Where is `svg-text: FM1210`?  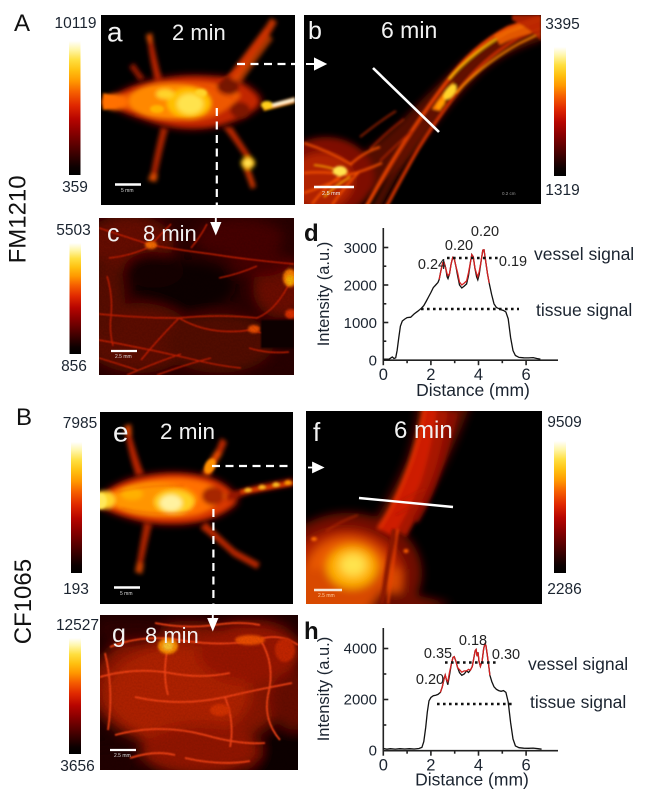
svg-text: FM1210 is located at coordinates (18, 219).